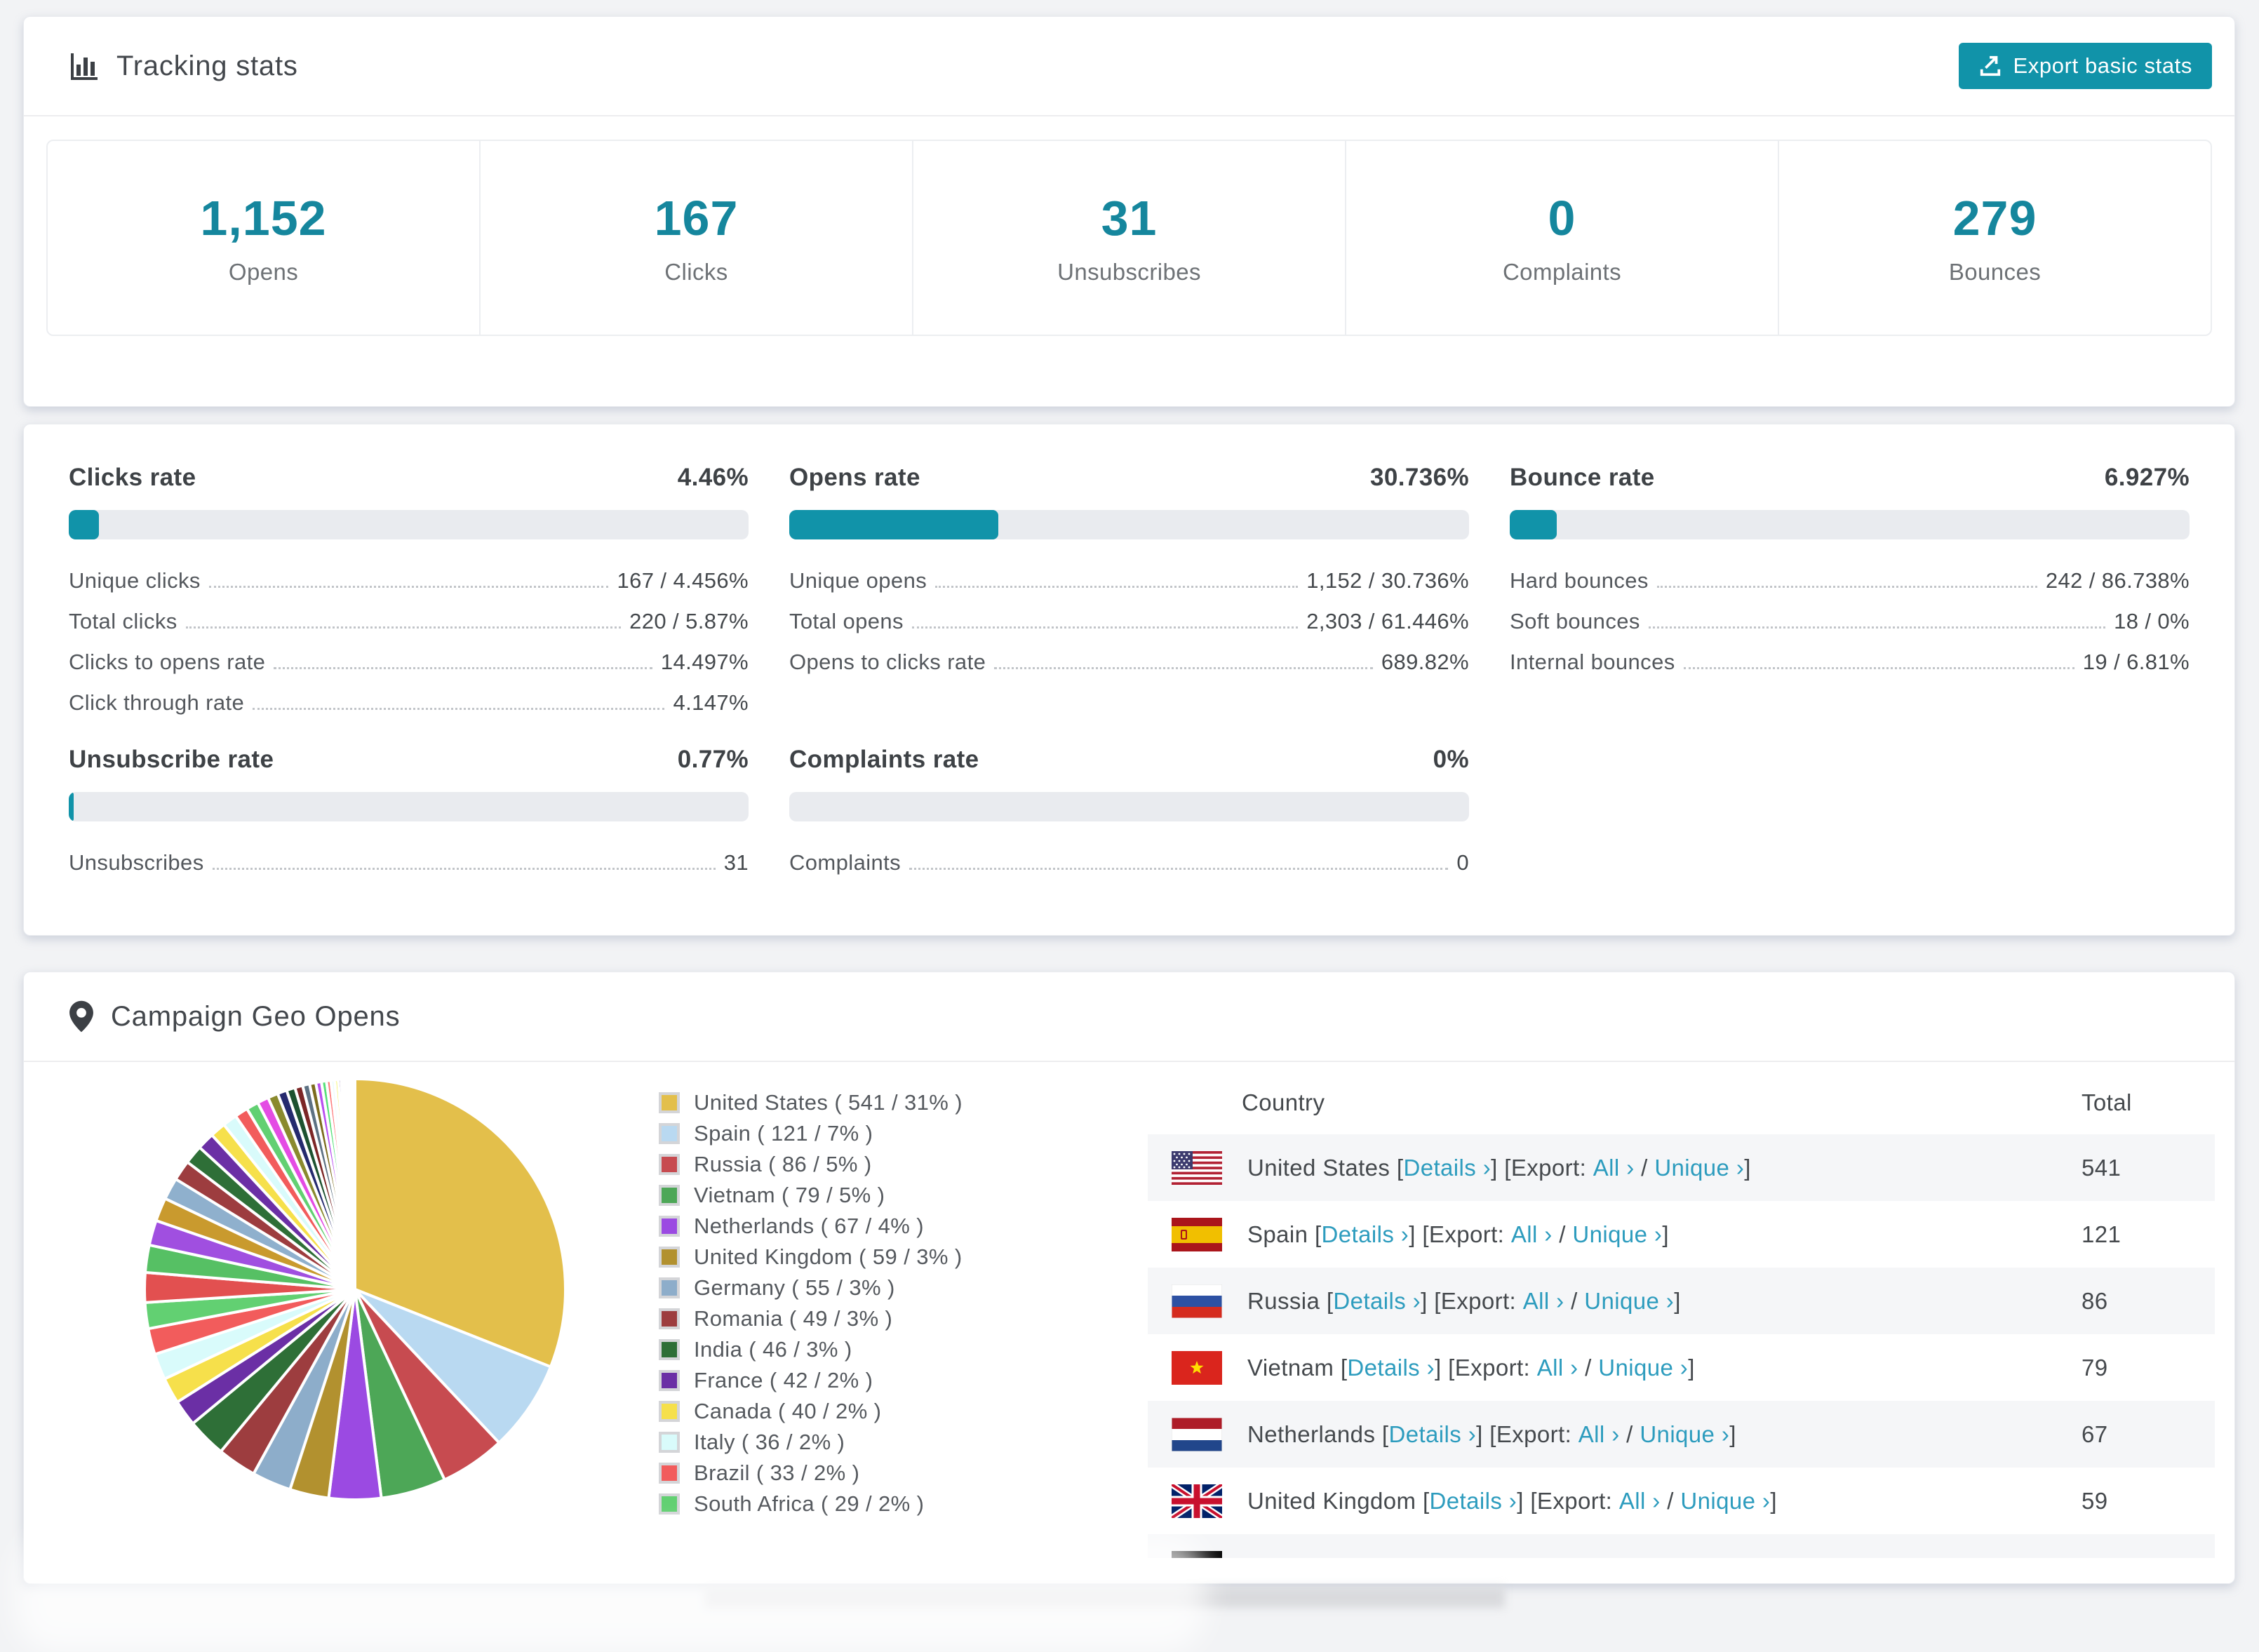 The width and height of the screenshot is (2259, 1652). What do you see at coordinates (409, 862) in the screenshot?
I see `rate-rows: Unsubscribes 31` at bounding box center [409, 862].